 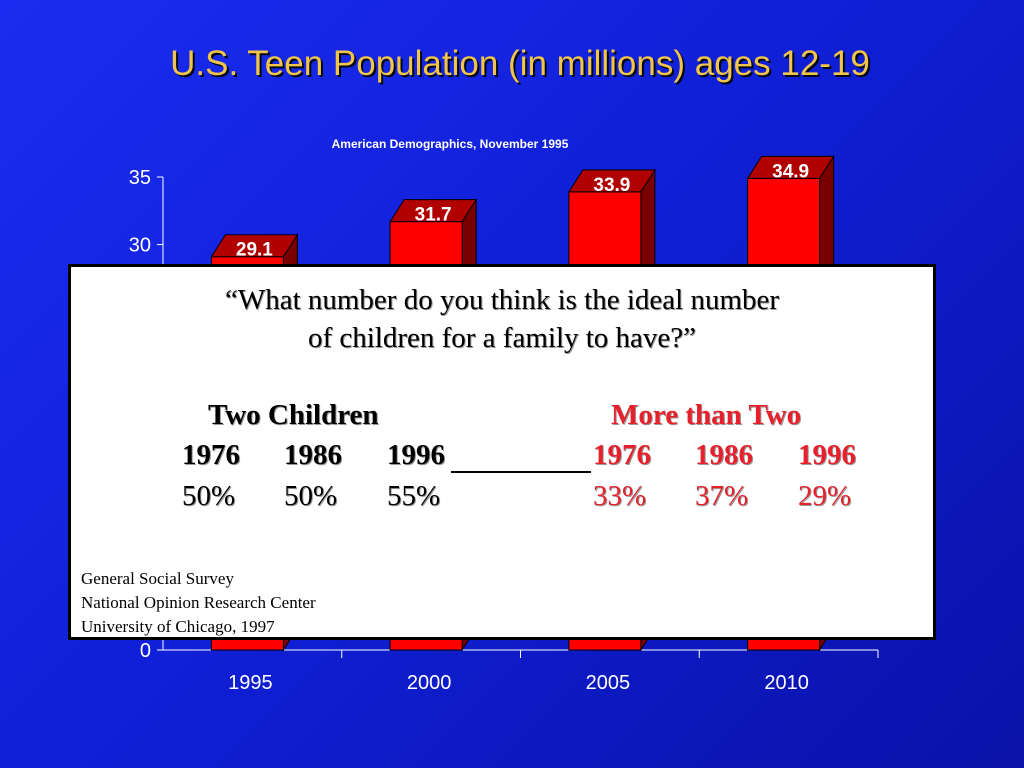 What do you see at coordinates (825, 496) in the screenshot?
I see `more-than-two-pct-1996: 29%` at bounding box center [825, 496].